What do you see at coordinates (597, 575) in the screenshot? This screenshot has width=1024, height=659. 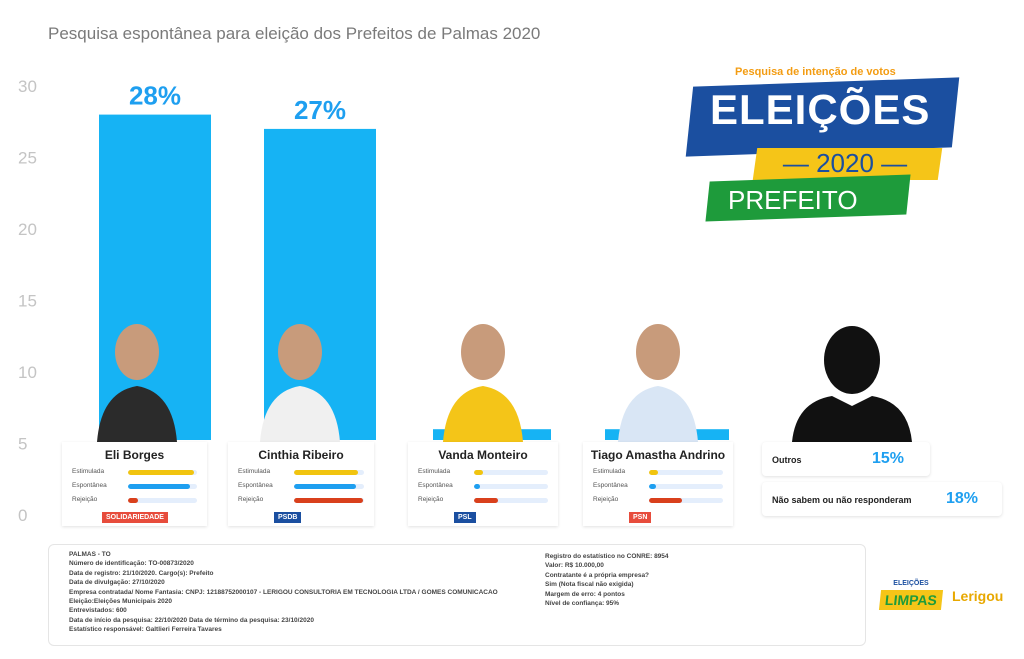 I see `registration-line: Contratante é a própria empresa?` at bounding box center [597, 575].